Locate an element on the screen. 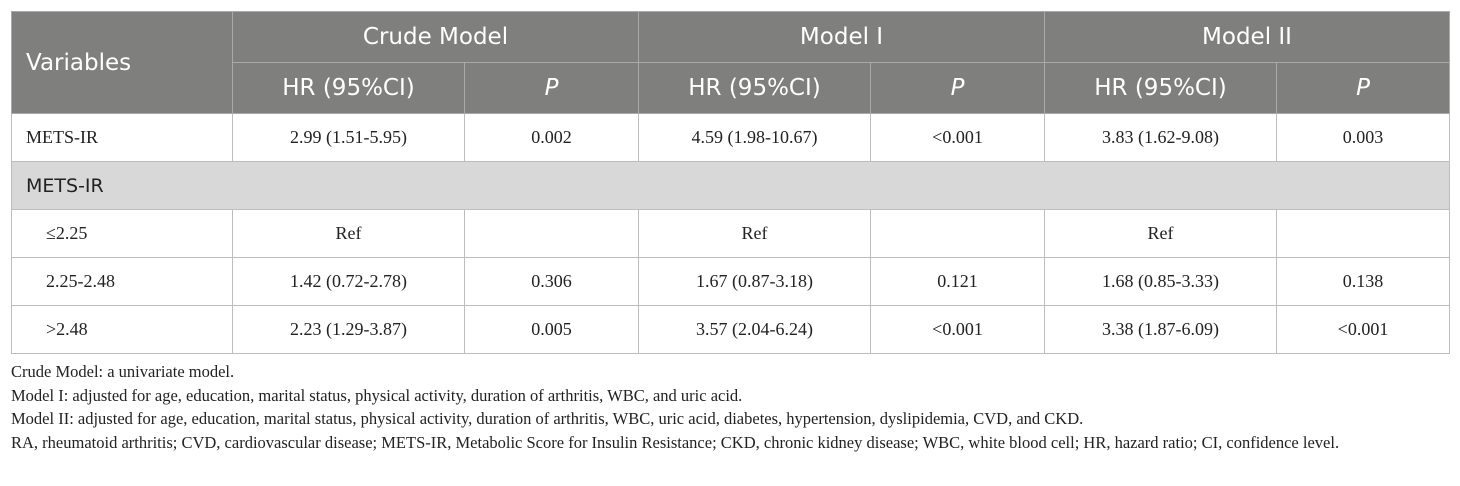  table-cell: 1.42 (0.72-2.78) is located at coordinates (348, 281).